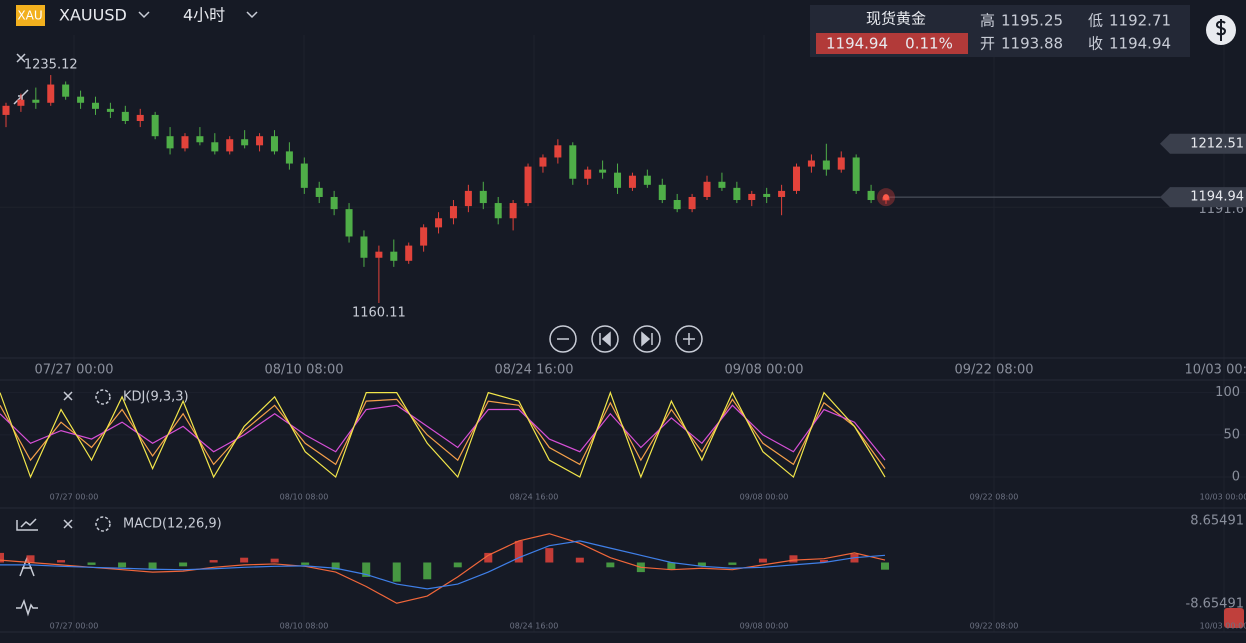 The image size is (1246, 643). Describe the element at coordinates (1234, 618) in the screenshot. I see `corner-button` at that location.